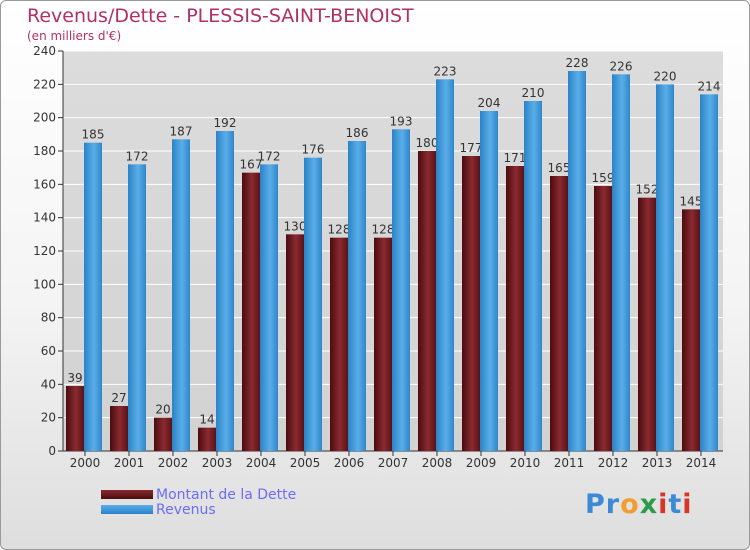  Describe the element at coordinates (173, 463) in the screenshot. I see `x-tick-label: 2002` at that location.